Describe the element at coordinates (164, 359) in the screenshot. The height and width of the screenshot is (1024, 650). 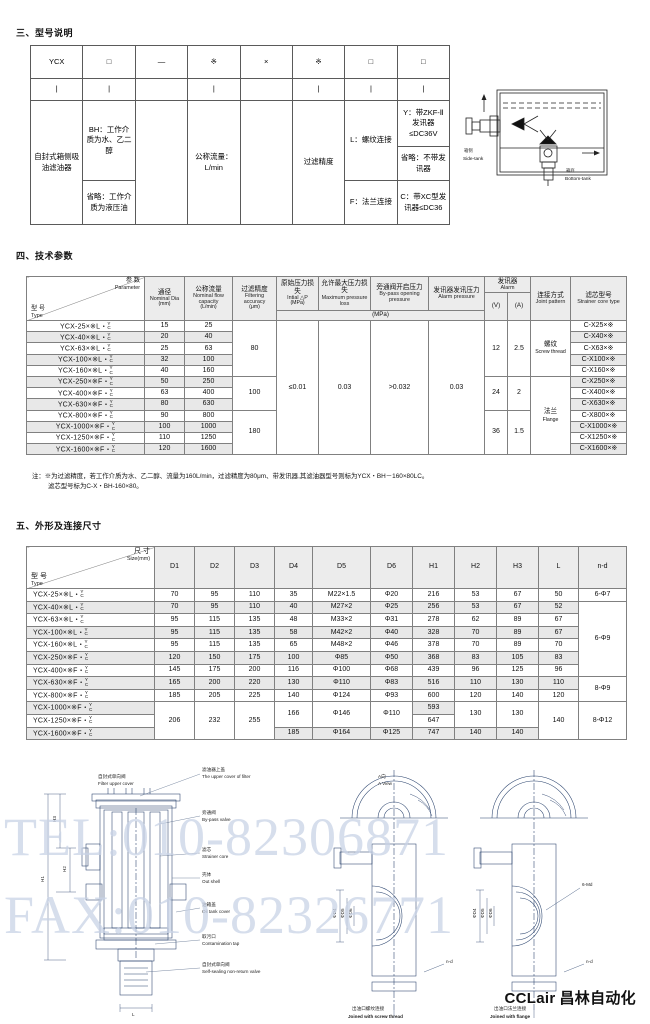
I see `param-nominal-dia: 32` at that location.